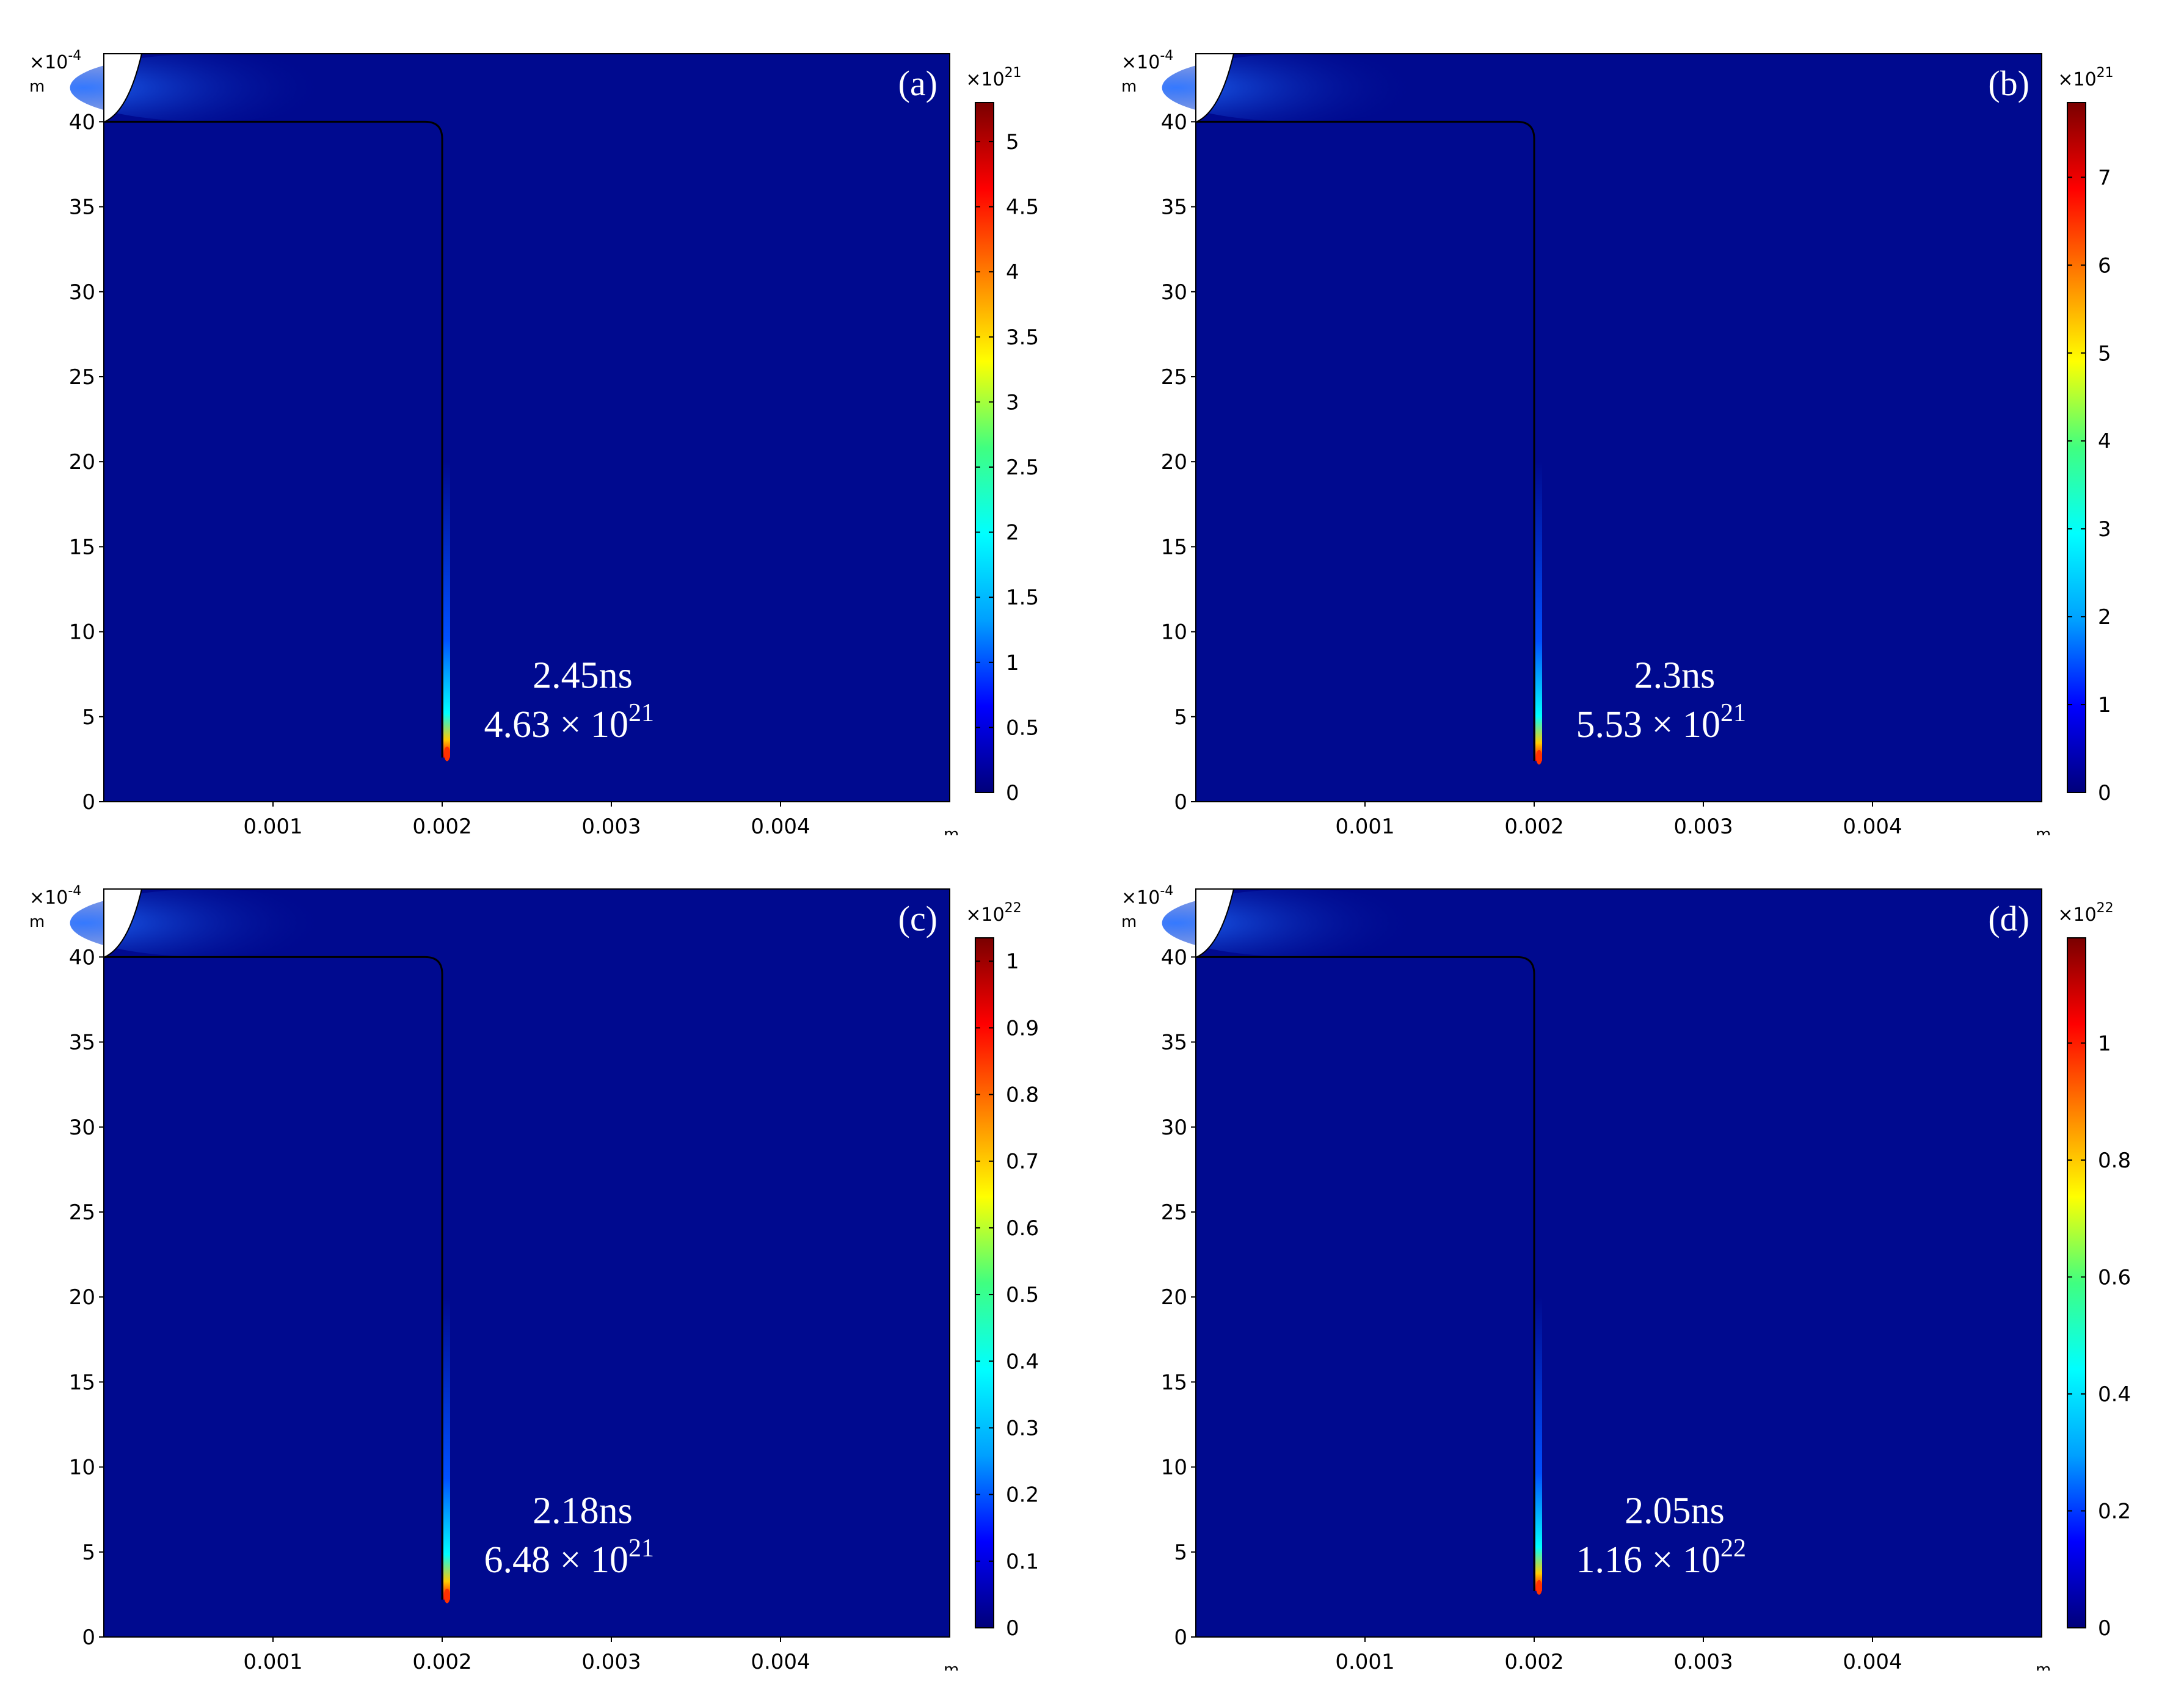 This screenshot has height=1684, width=2184. I want to click on time-label: 2.05ns, so click(1675, 1510).